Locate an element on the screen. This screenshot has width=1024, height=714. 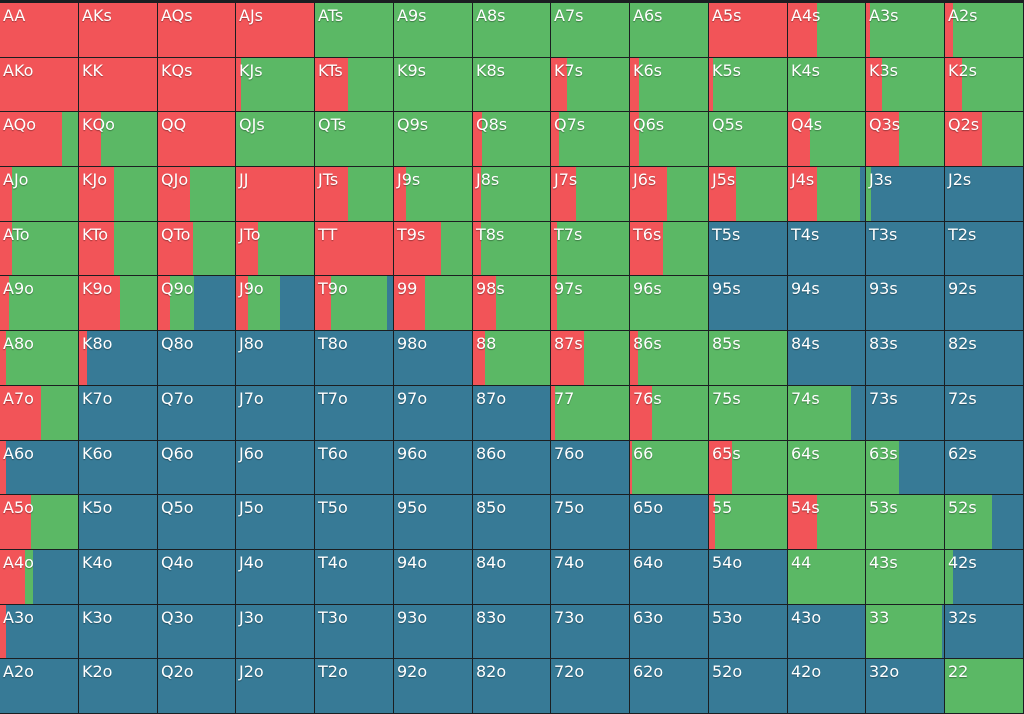
hand-cell: 72s is located at coordinates (984, 413).